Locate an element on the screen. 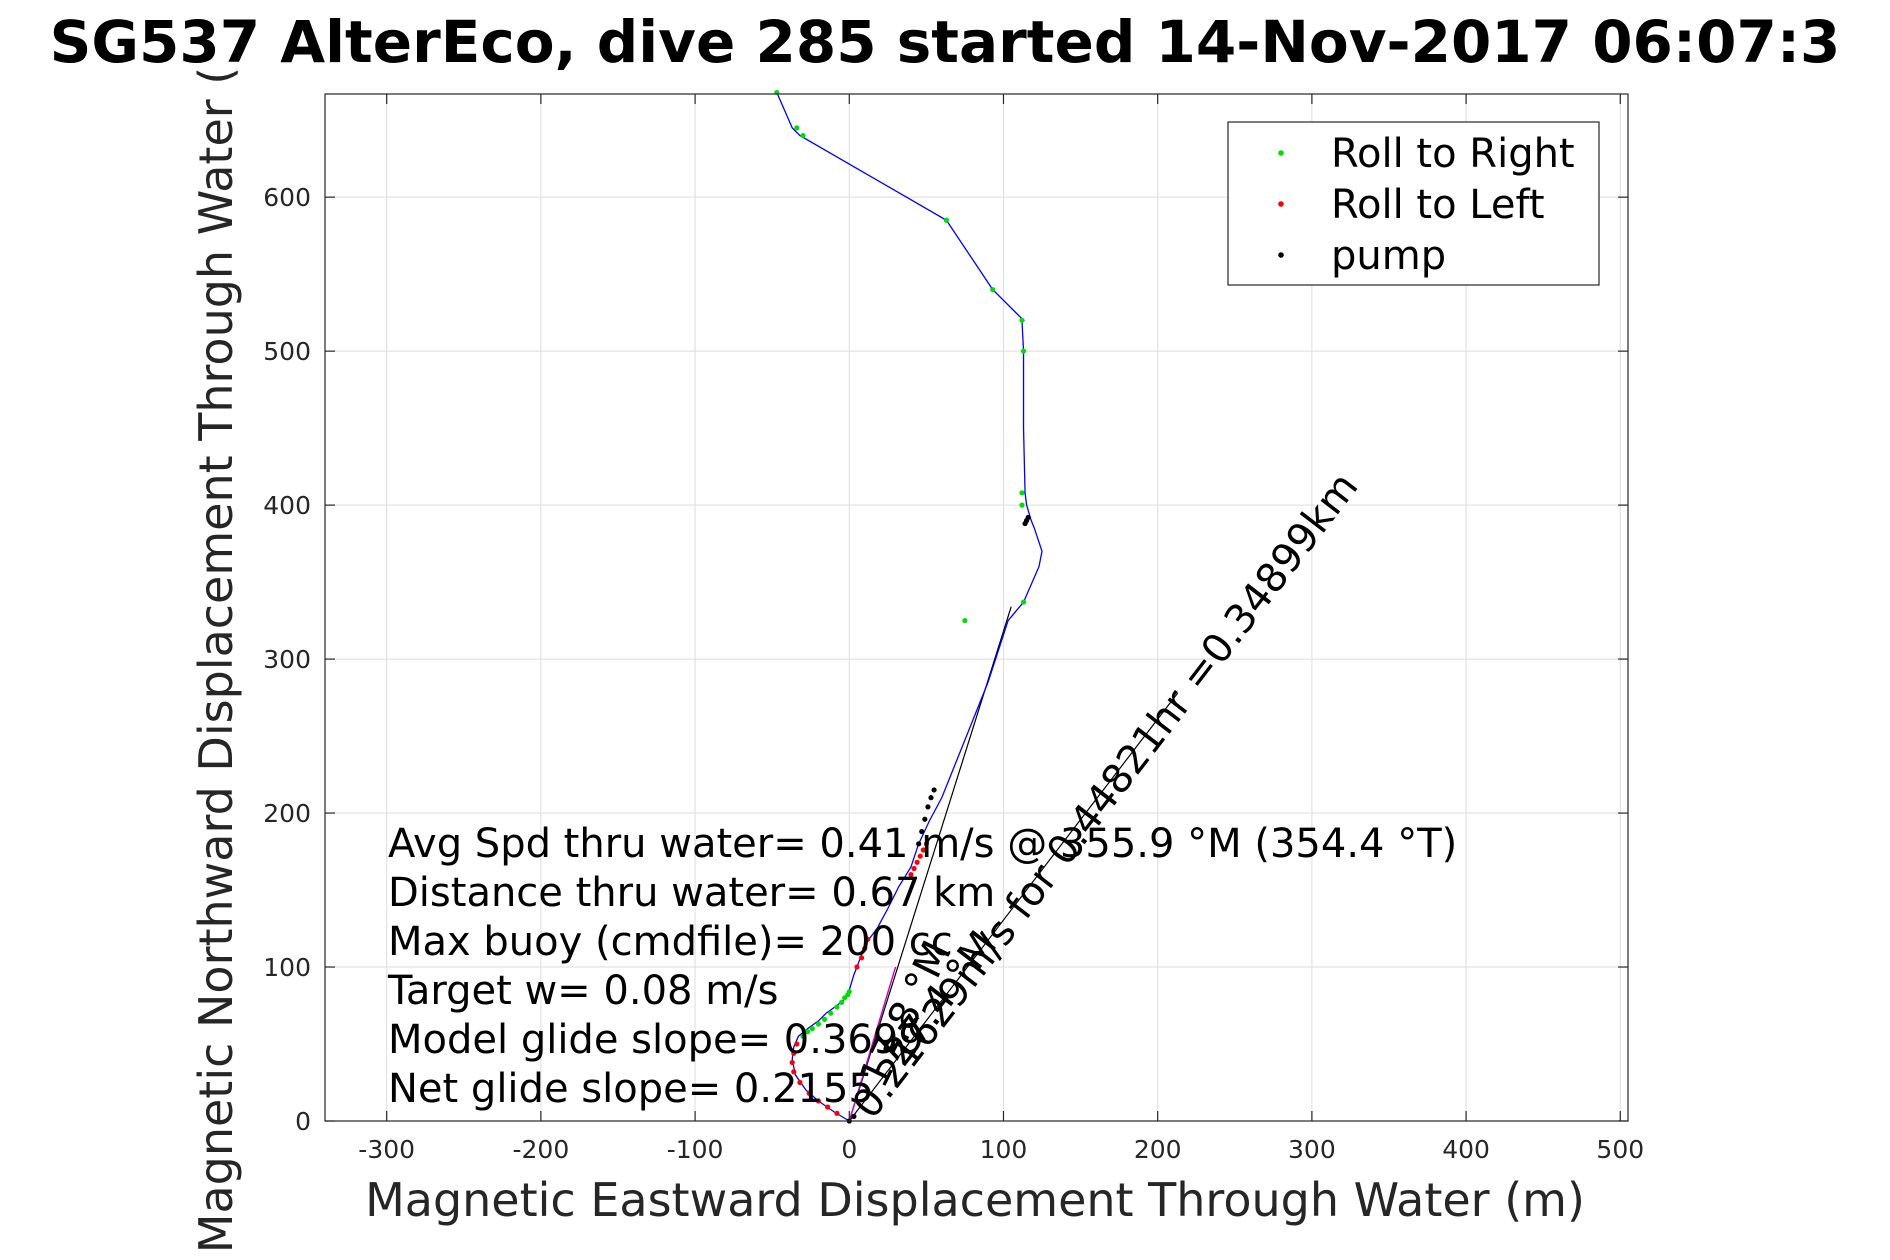 This screenshot has height=1260, width=1890. x-tick-label: 100 is located at coordinates (1004, 1149).